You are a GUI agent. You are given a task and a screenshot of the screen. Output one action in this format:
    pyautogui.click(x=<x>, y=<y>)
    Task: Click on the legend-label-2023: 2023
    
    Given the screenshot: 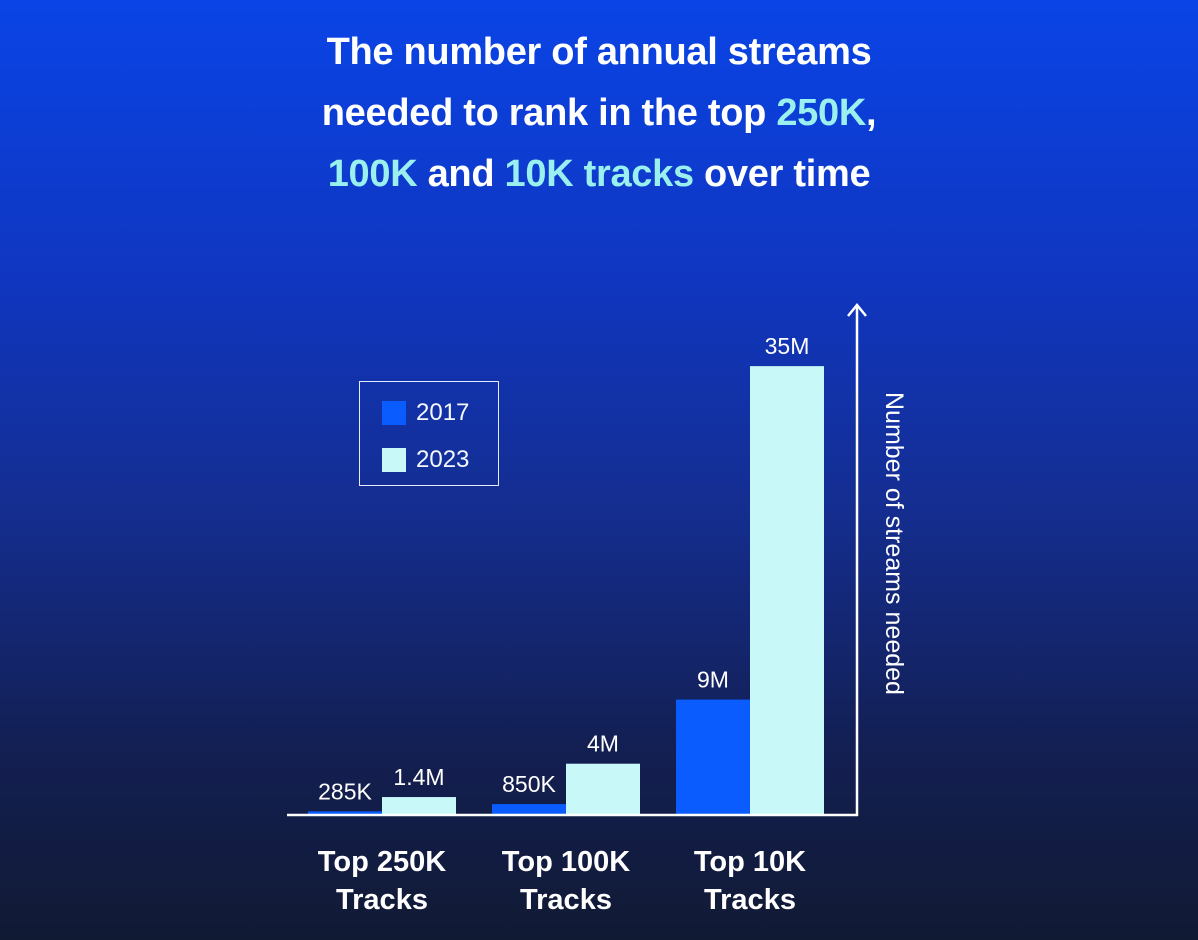 What is the action you would take?
    pyautogui.click(x=443, y=459)
    